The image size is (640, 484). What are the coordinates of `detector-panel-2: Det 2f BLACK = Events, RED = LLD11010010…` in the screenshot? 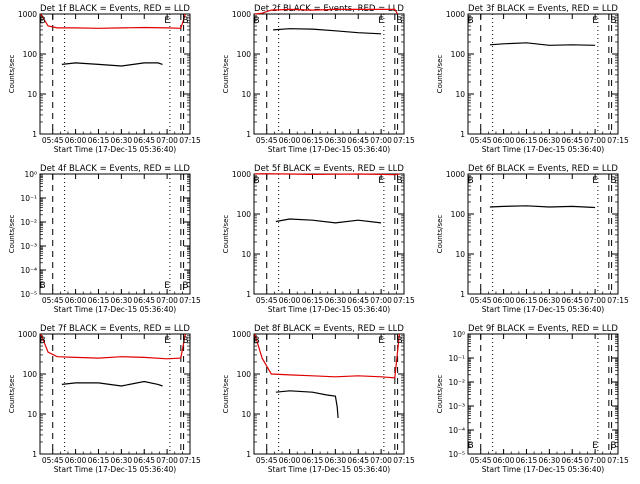 It's located at (318, 79).